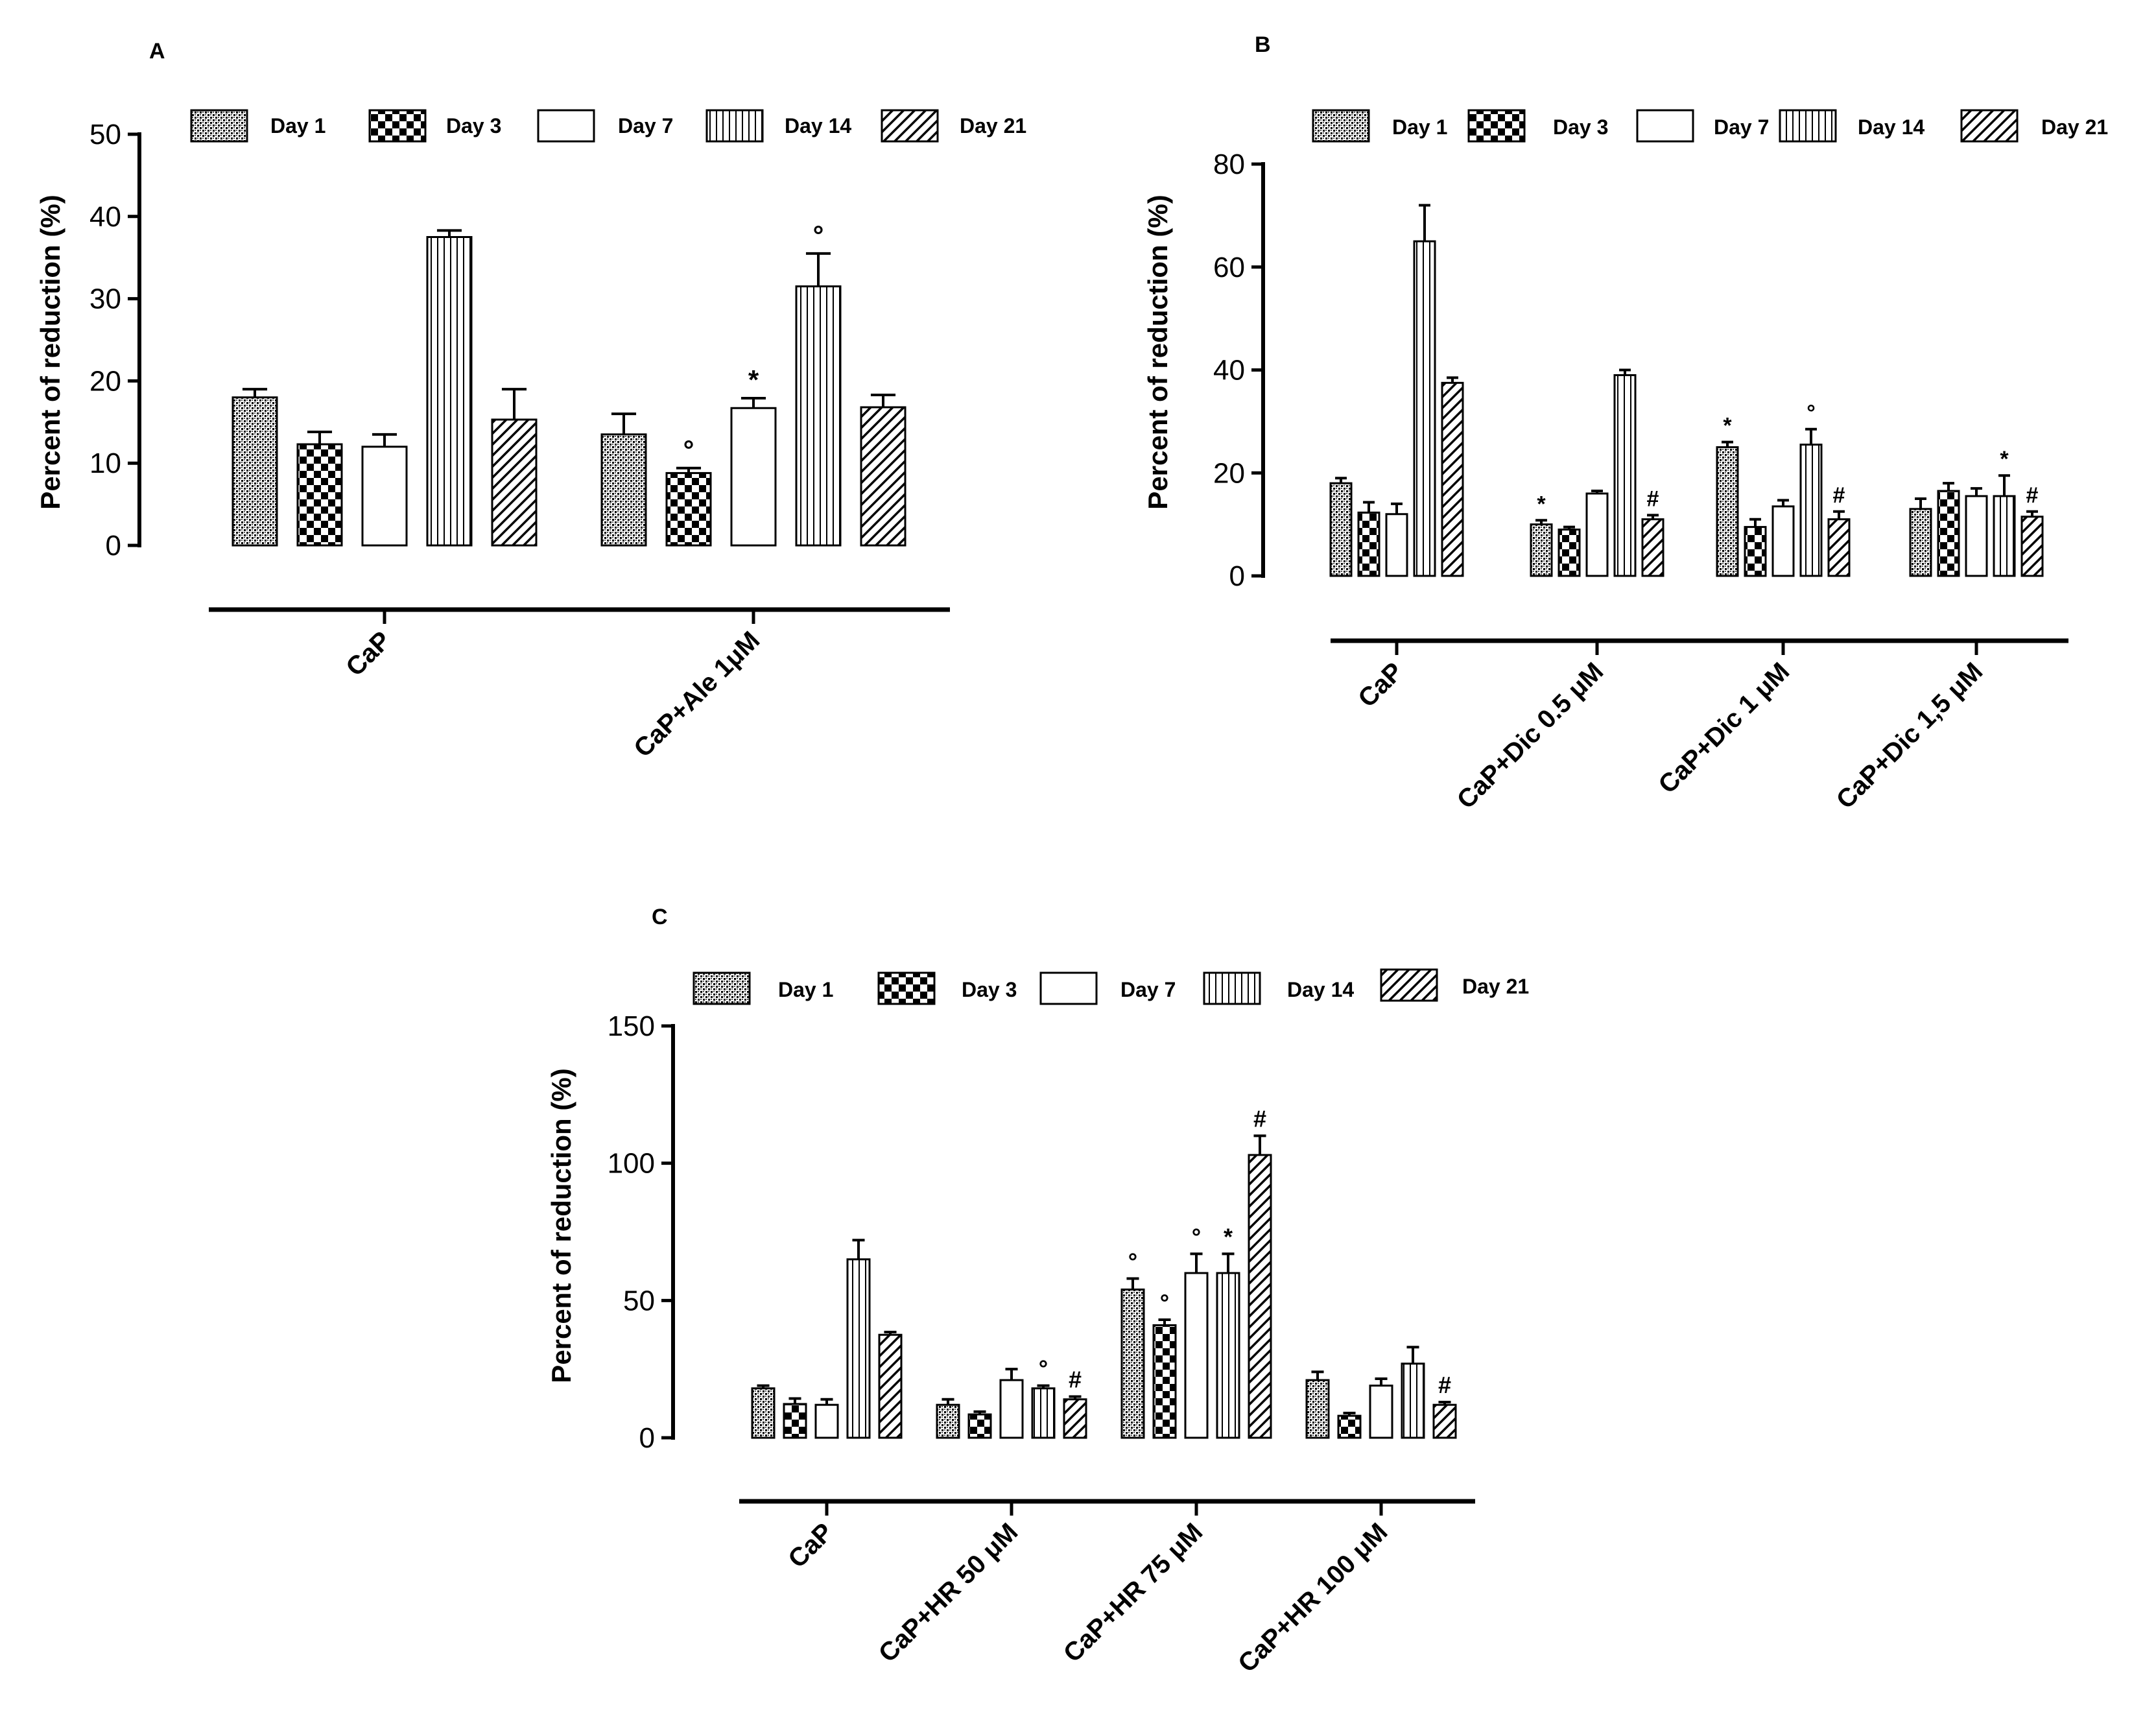  I want to click on panel-a-category-label: CaP, so click(368, 654).